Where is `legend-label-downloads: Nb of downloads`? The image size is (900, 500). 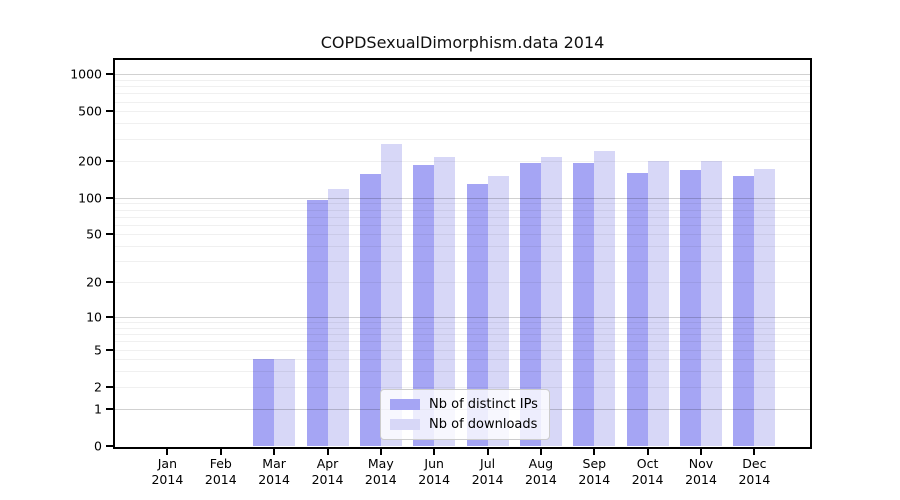 legend-label-downloads: Nb of downloads is located at coordinates (483, 424).